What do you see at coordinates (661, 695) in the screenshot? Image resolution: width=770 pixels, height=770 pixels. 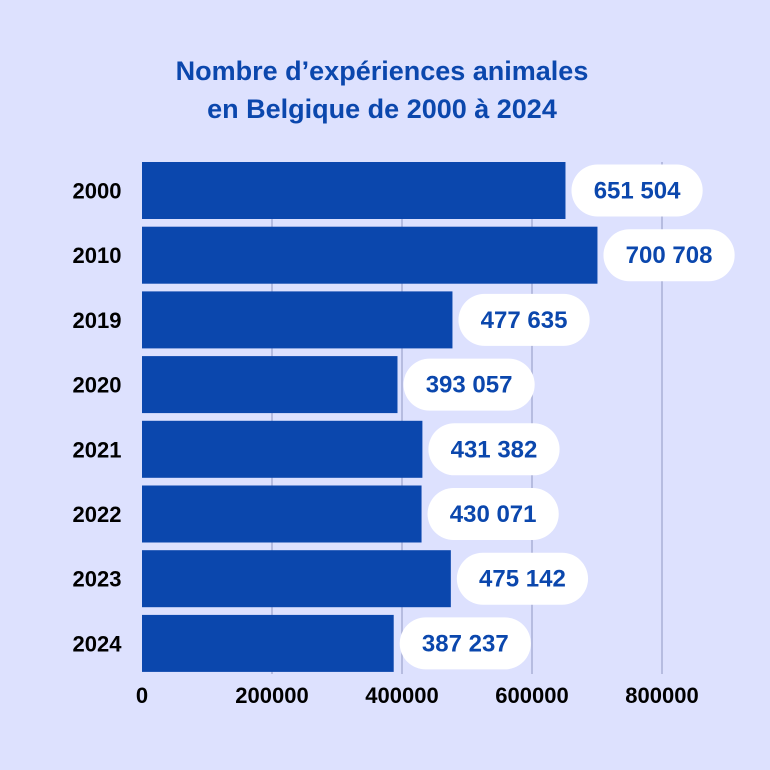 I see `x-tick-label-800000: 800000` at bounding box center [661, 695].